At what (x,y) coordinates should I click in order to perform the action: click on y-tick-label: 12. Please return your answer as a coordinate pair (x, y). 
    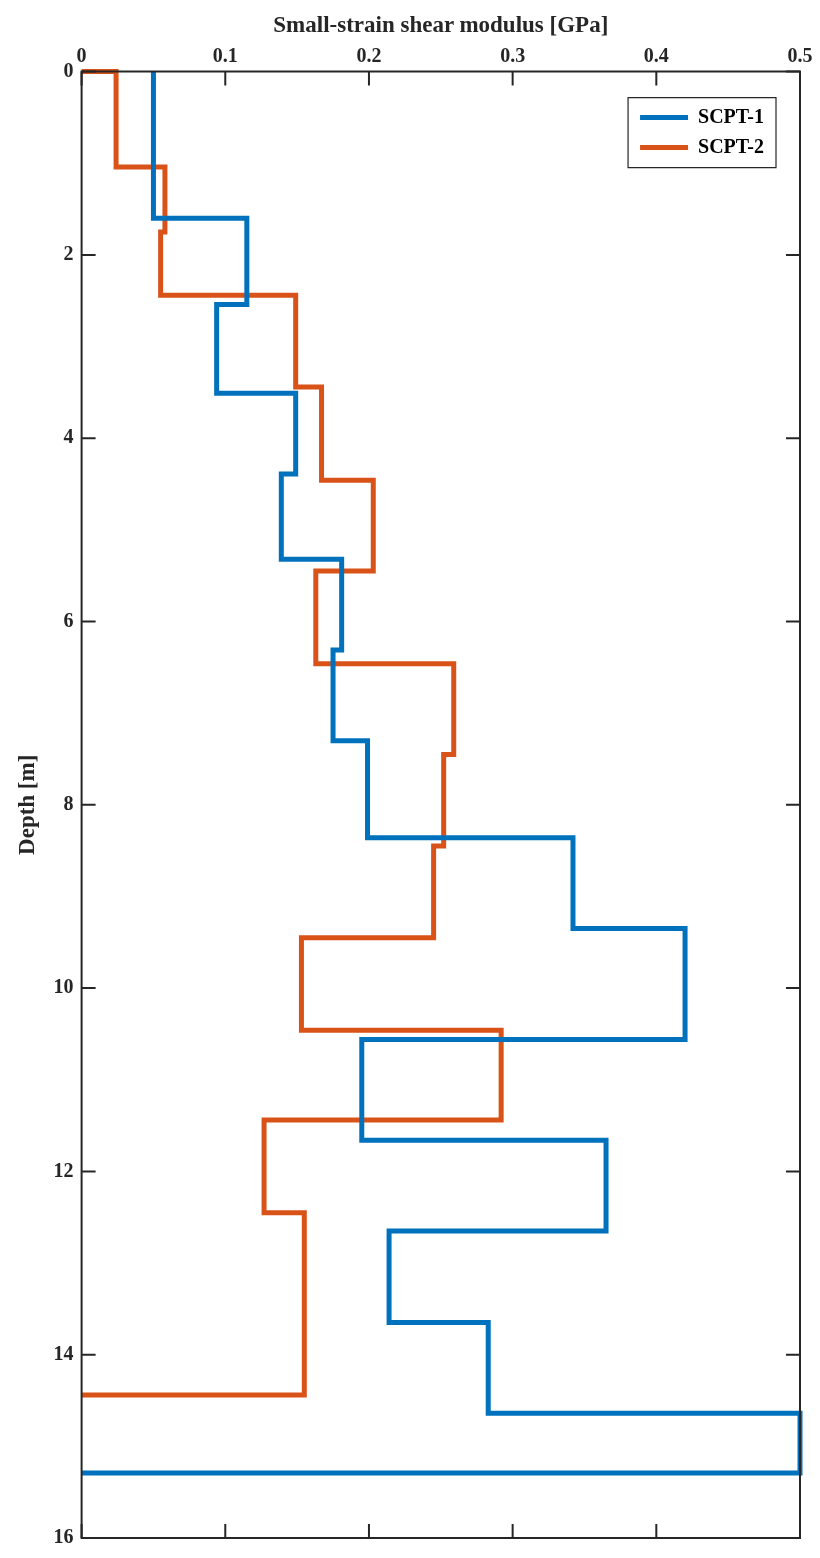
    Looking at the image, I should click on (63, 1169).